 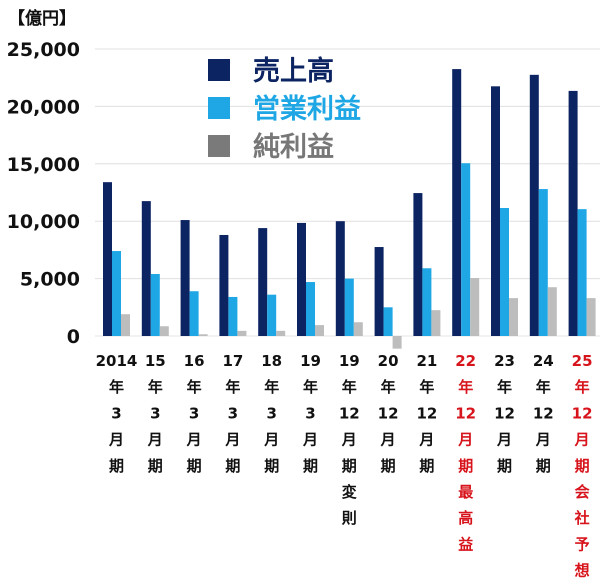 What do you see at coordinates (117, 361) in the screenshot?
I see `x-tick-label: 2014` at bounding box center [117, 361].